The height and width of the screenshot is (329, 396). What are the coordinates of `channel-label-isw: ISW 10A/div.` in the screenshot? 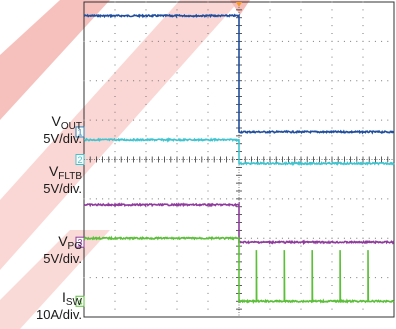 It's located at (59, 306).